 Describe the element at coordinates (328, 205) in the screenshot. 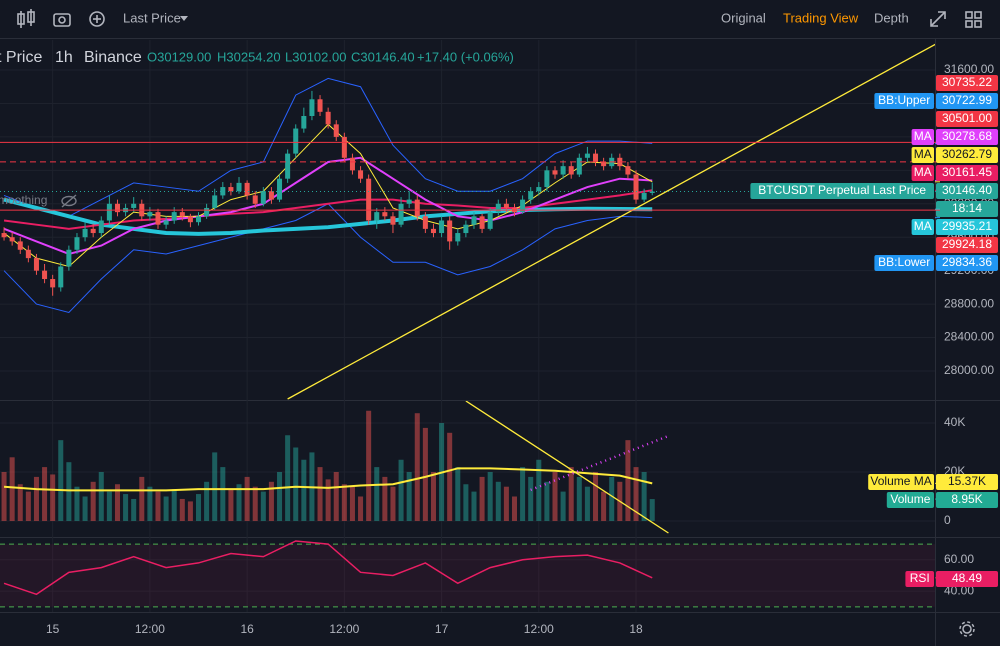

I see `indicator-line` at that location.